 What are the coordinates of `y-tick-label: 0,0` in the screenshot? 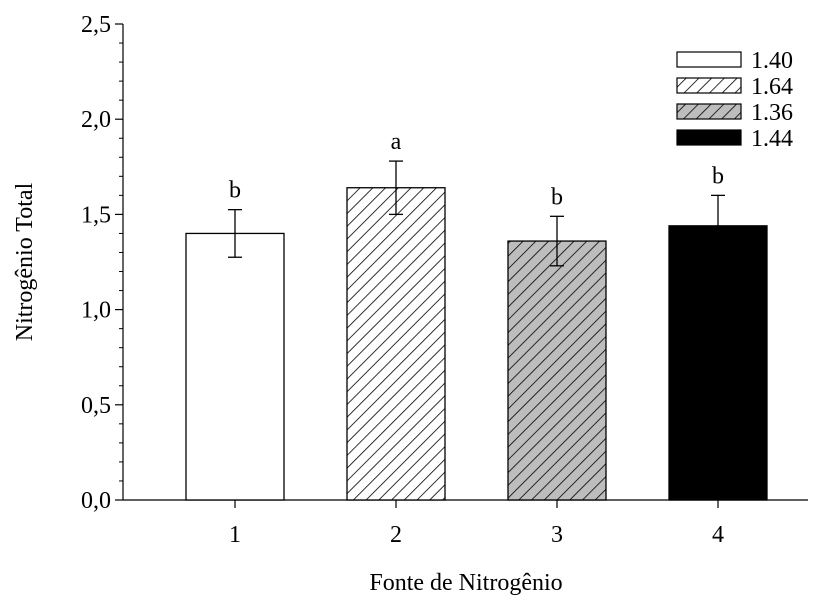 It's located at (96, 501).